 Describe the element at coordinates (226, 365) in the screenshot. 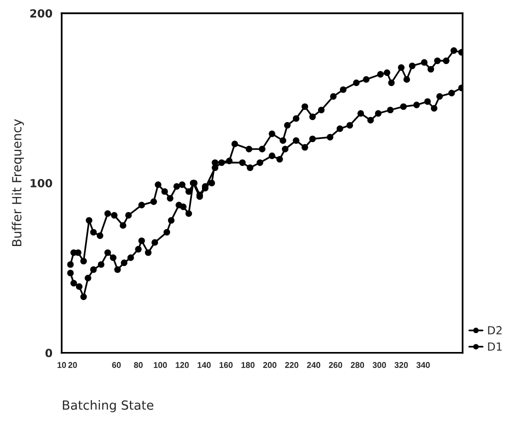

I see `x-tick-label: 160` at that location.